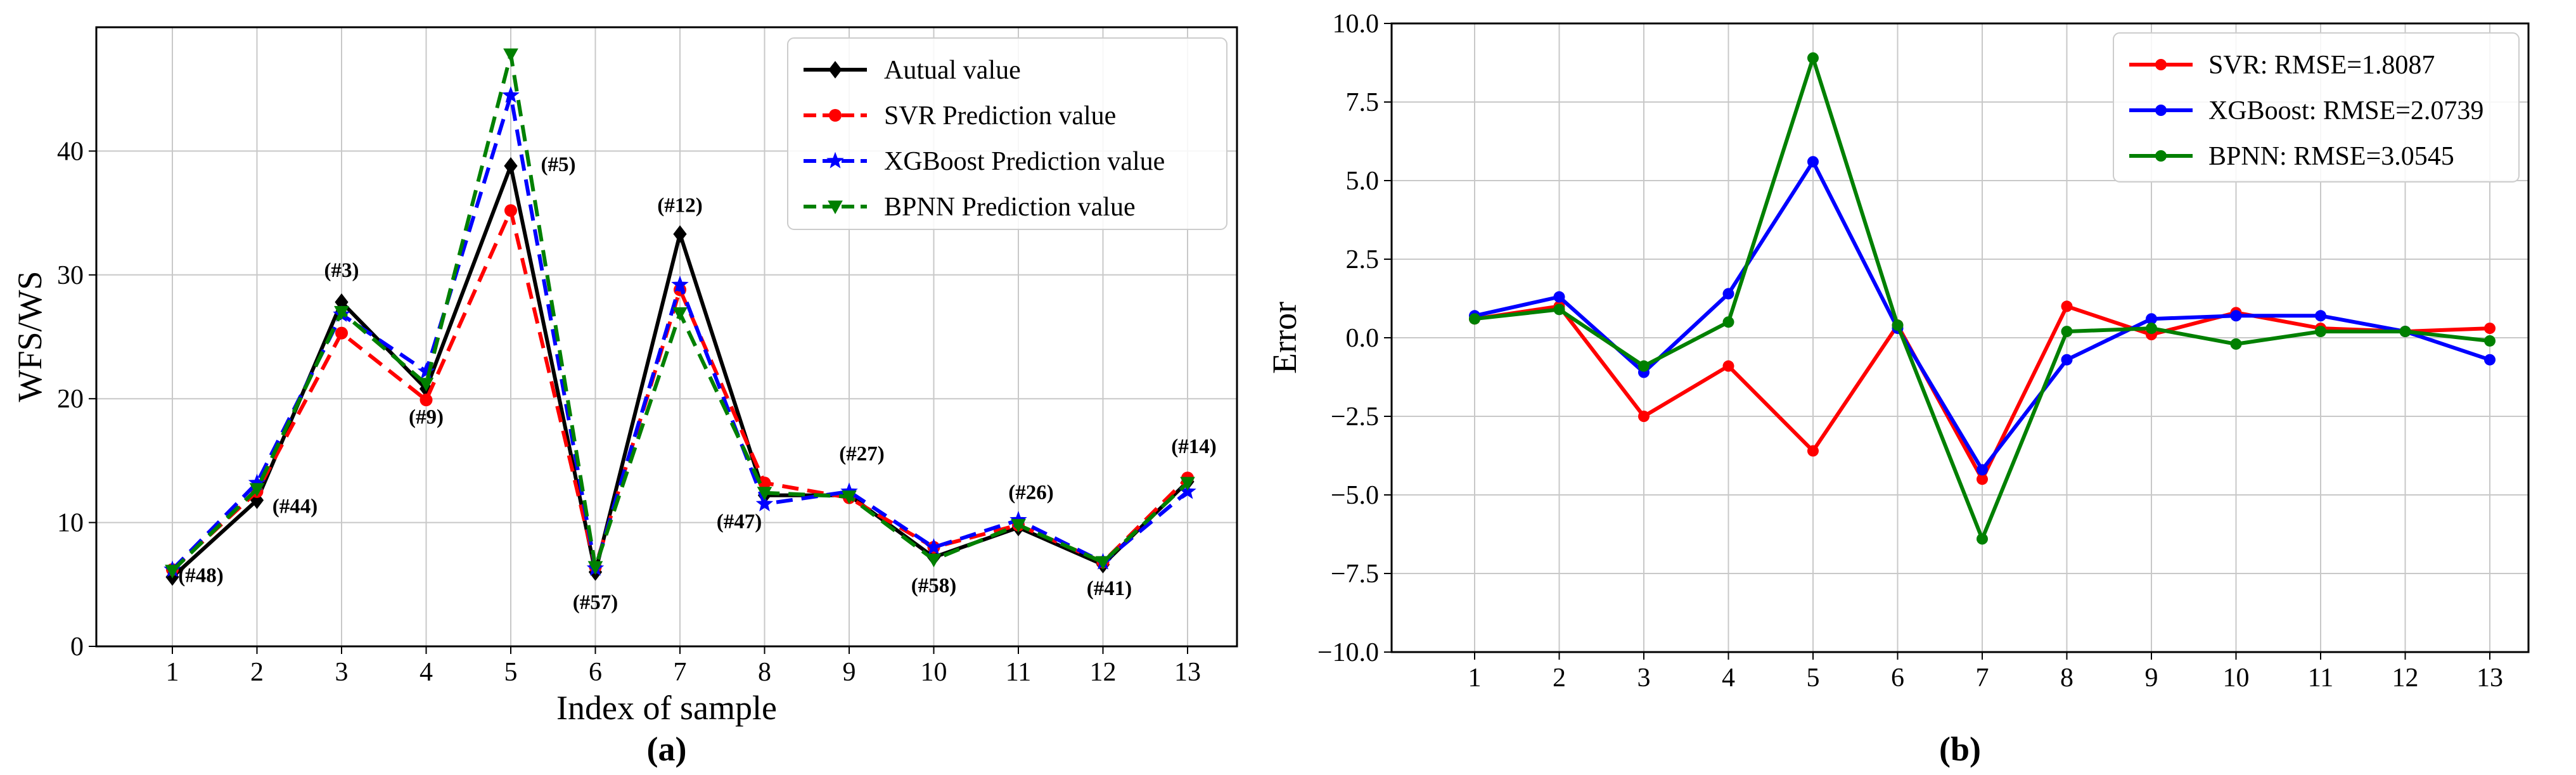 The height and width of the screenshot is (775, 2576). What do you see at coordinates (172, 672) in the screenshot?
I see `chart-a-xtick-label: 1` at bounding box center [172, 672].